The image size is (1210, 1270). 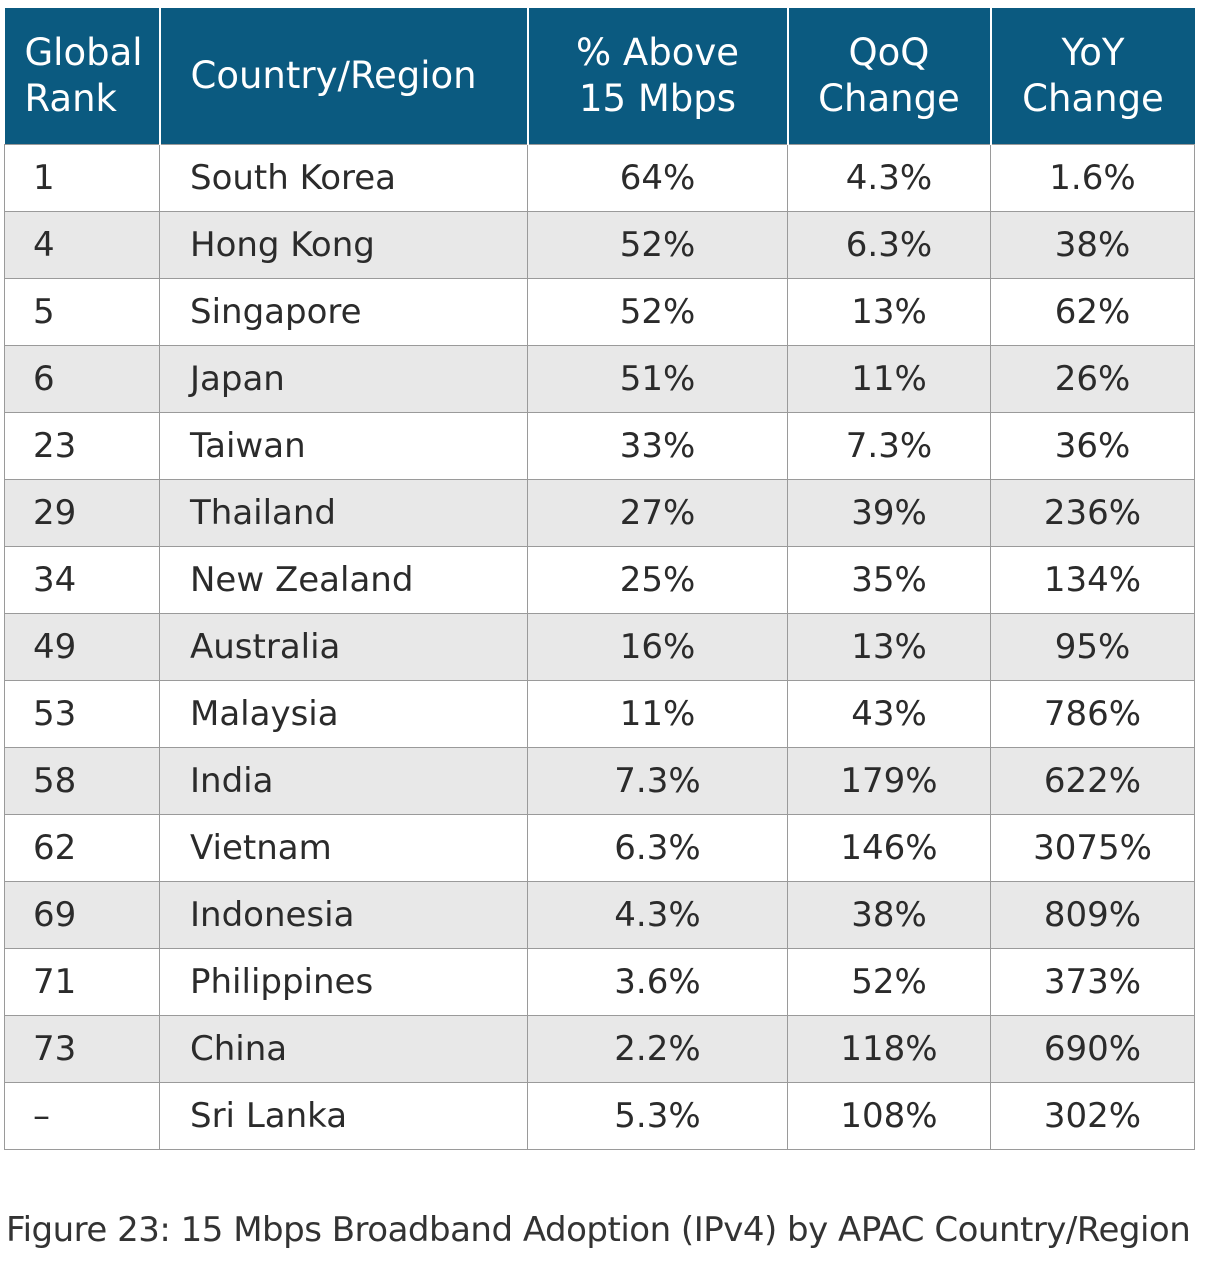 I want to click on table-row: 49 Australia 16% 13% 95%, so click(x=599, y=646).